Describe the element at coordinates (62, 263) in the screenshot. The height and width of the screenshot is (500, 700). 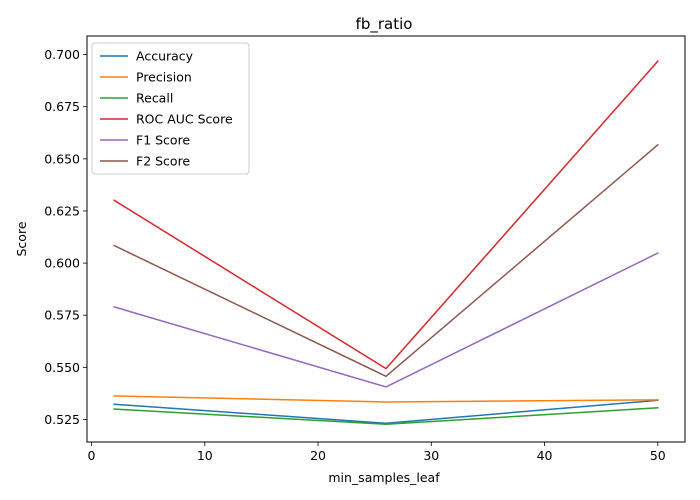
I see `y-tick-label: 0.600` at that location.